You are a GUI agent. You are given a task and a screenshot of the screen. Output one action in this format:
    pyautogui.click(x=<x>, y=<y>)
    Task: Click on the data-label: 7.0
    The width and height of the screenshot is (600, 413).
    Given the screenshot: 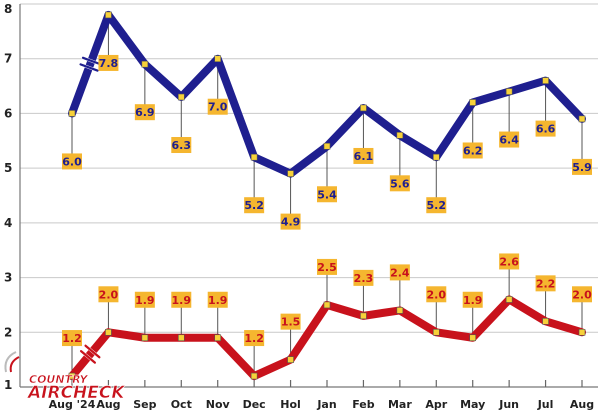 What is the action you would take?
    pyautogui.click(x=218, y=107)
    